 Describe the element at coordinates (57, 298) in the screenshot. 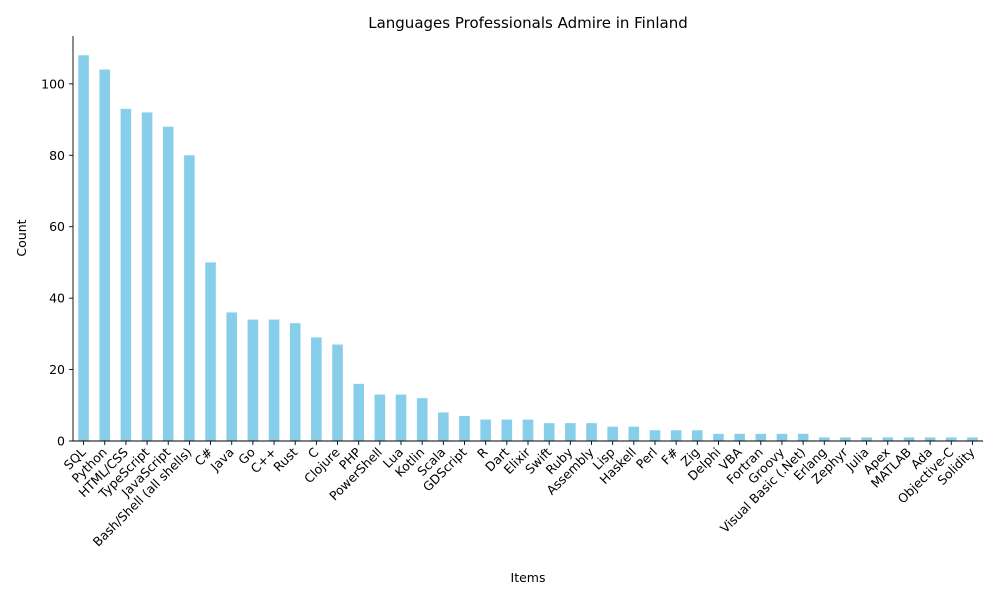

I see `y-tick-label: 40` at that location.